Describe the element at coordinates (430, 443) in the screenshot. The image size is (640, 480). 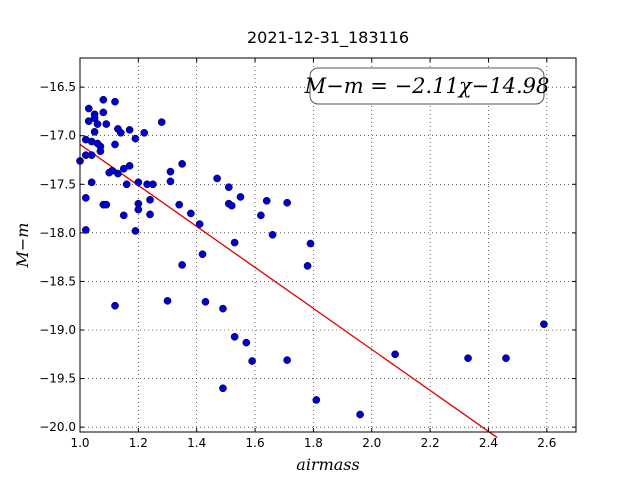
I see `x-tick-label: 2.2` at that location.